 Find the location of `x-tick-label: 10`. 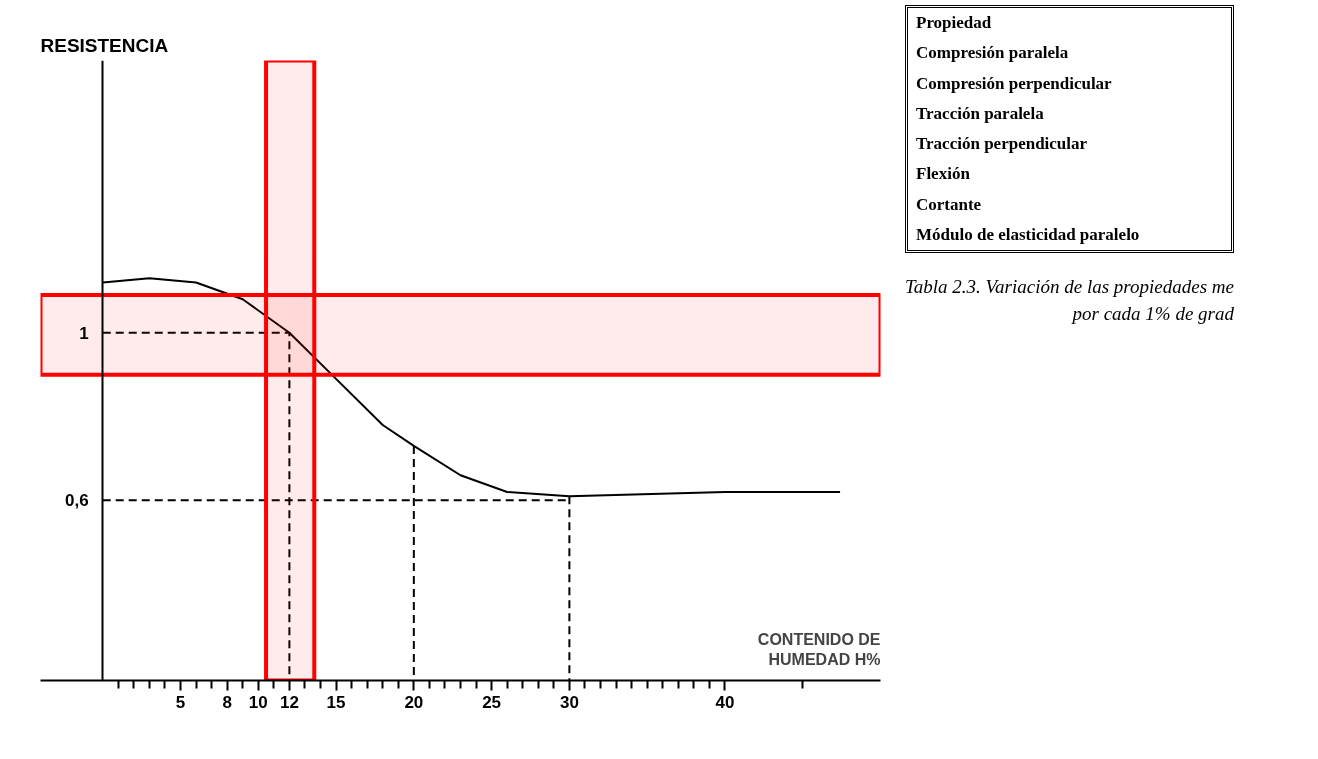

x-tick-label: 10 is located at coordinates (258, 702).